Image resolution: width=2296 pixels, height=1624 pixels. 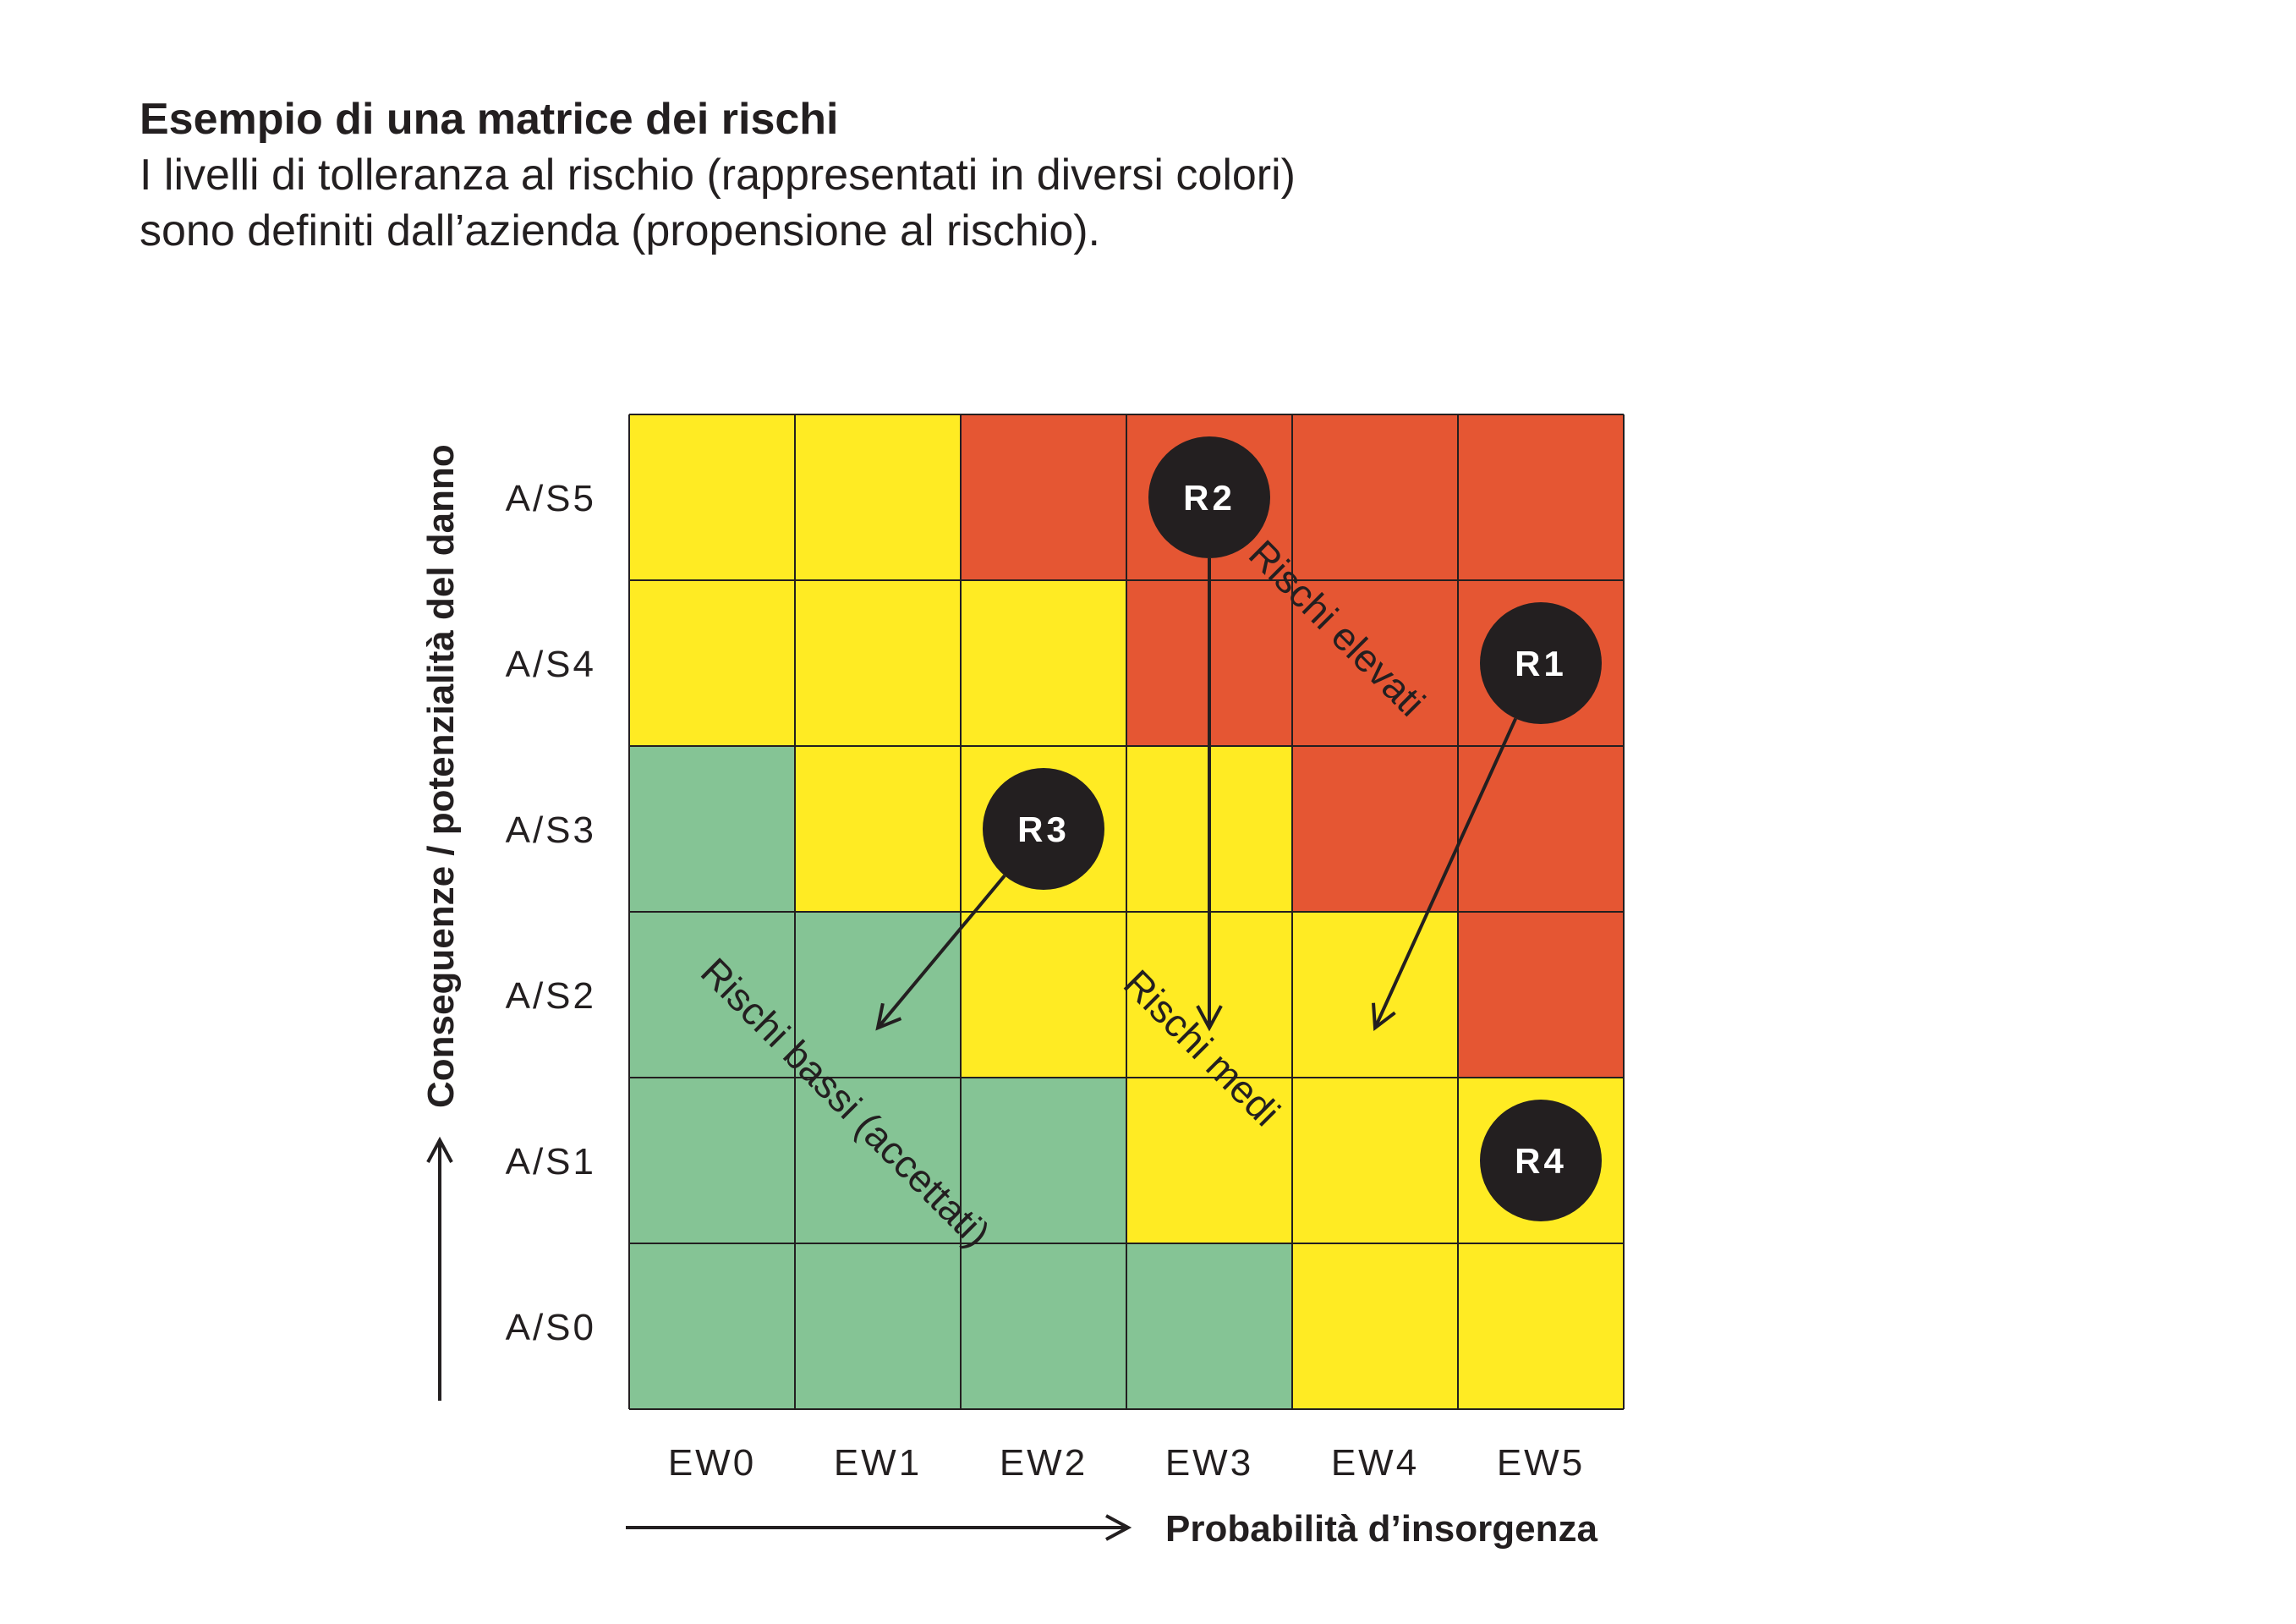 I want to click on matrix-cell-ew0-as1, so click(x=712, y=1161).